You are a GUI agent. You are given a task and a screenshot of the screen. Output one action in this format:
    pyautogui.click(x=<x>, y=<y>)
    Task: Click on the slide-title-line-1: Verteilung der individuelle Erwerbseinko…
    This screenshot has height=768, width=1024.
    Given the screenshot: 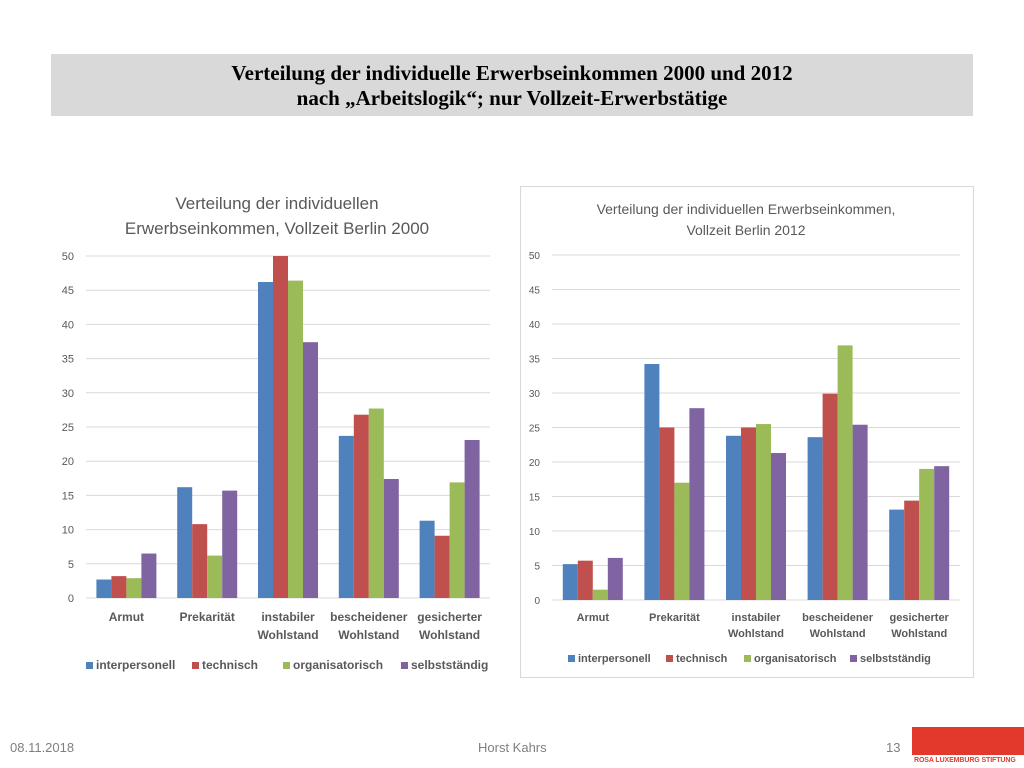 What is the action you would take?
    pyautogui.click(x=512, y=73)
    